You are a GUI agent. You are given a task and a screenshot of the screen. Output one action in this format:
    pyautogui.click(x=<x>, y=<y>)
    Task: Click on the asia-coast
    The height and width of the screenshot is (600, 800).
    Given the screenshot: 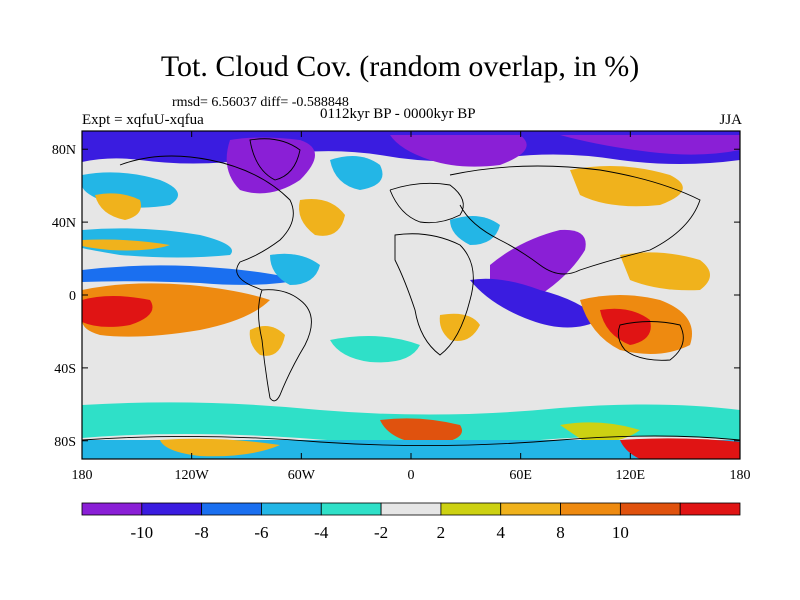 What is the action you would take?
    pyautogui.click(x=575, y=220)
    